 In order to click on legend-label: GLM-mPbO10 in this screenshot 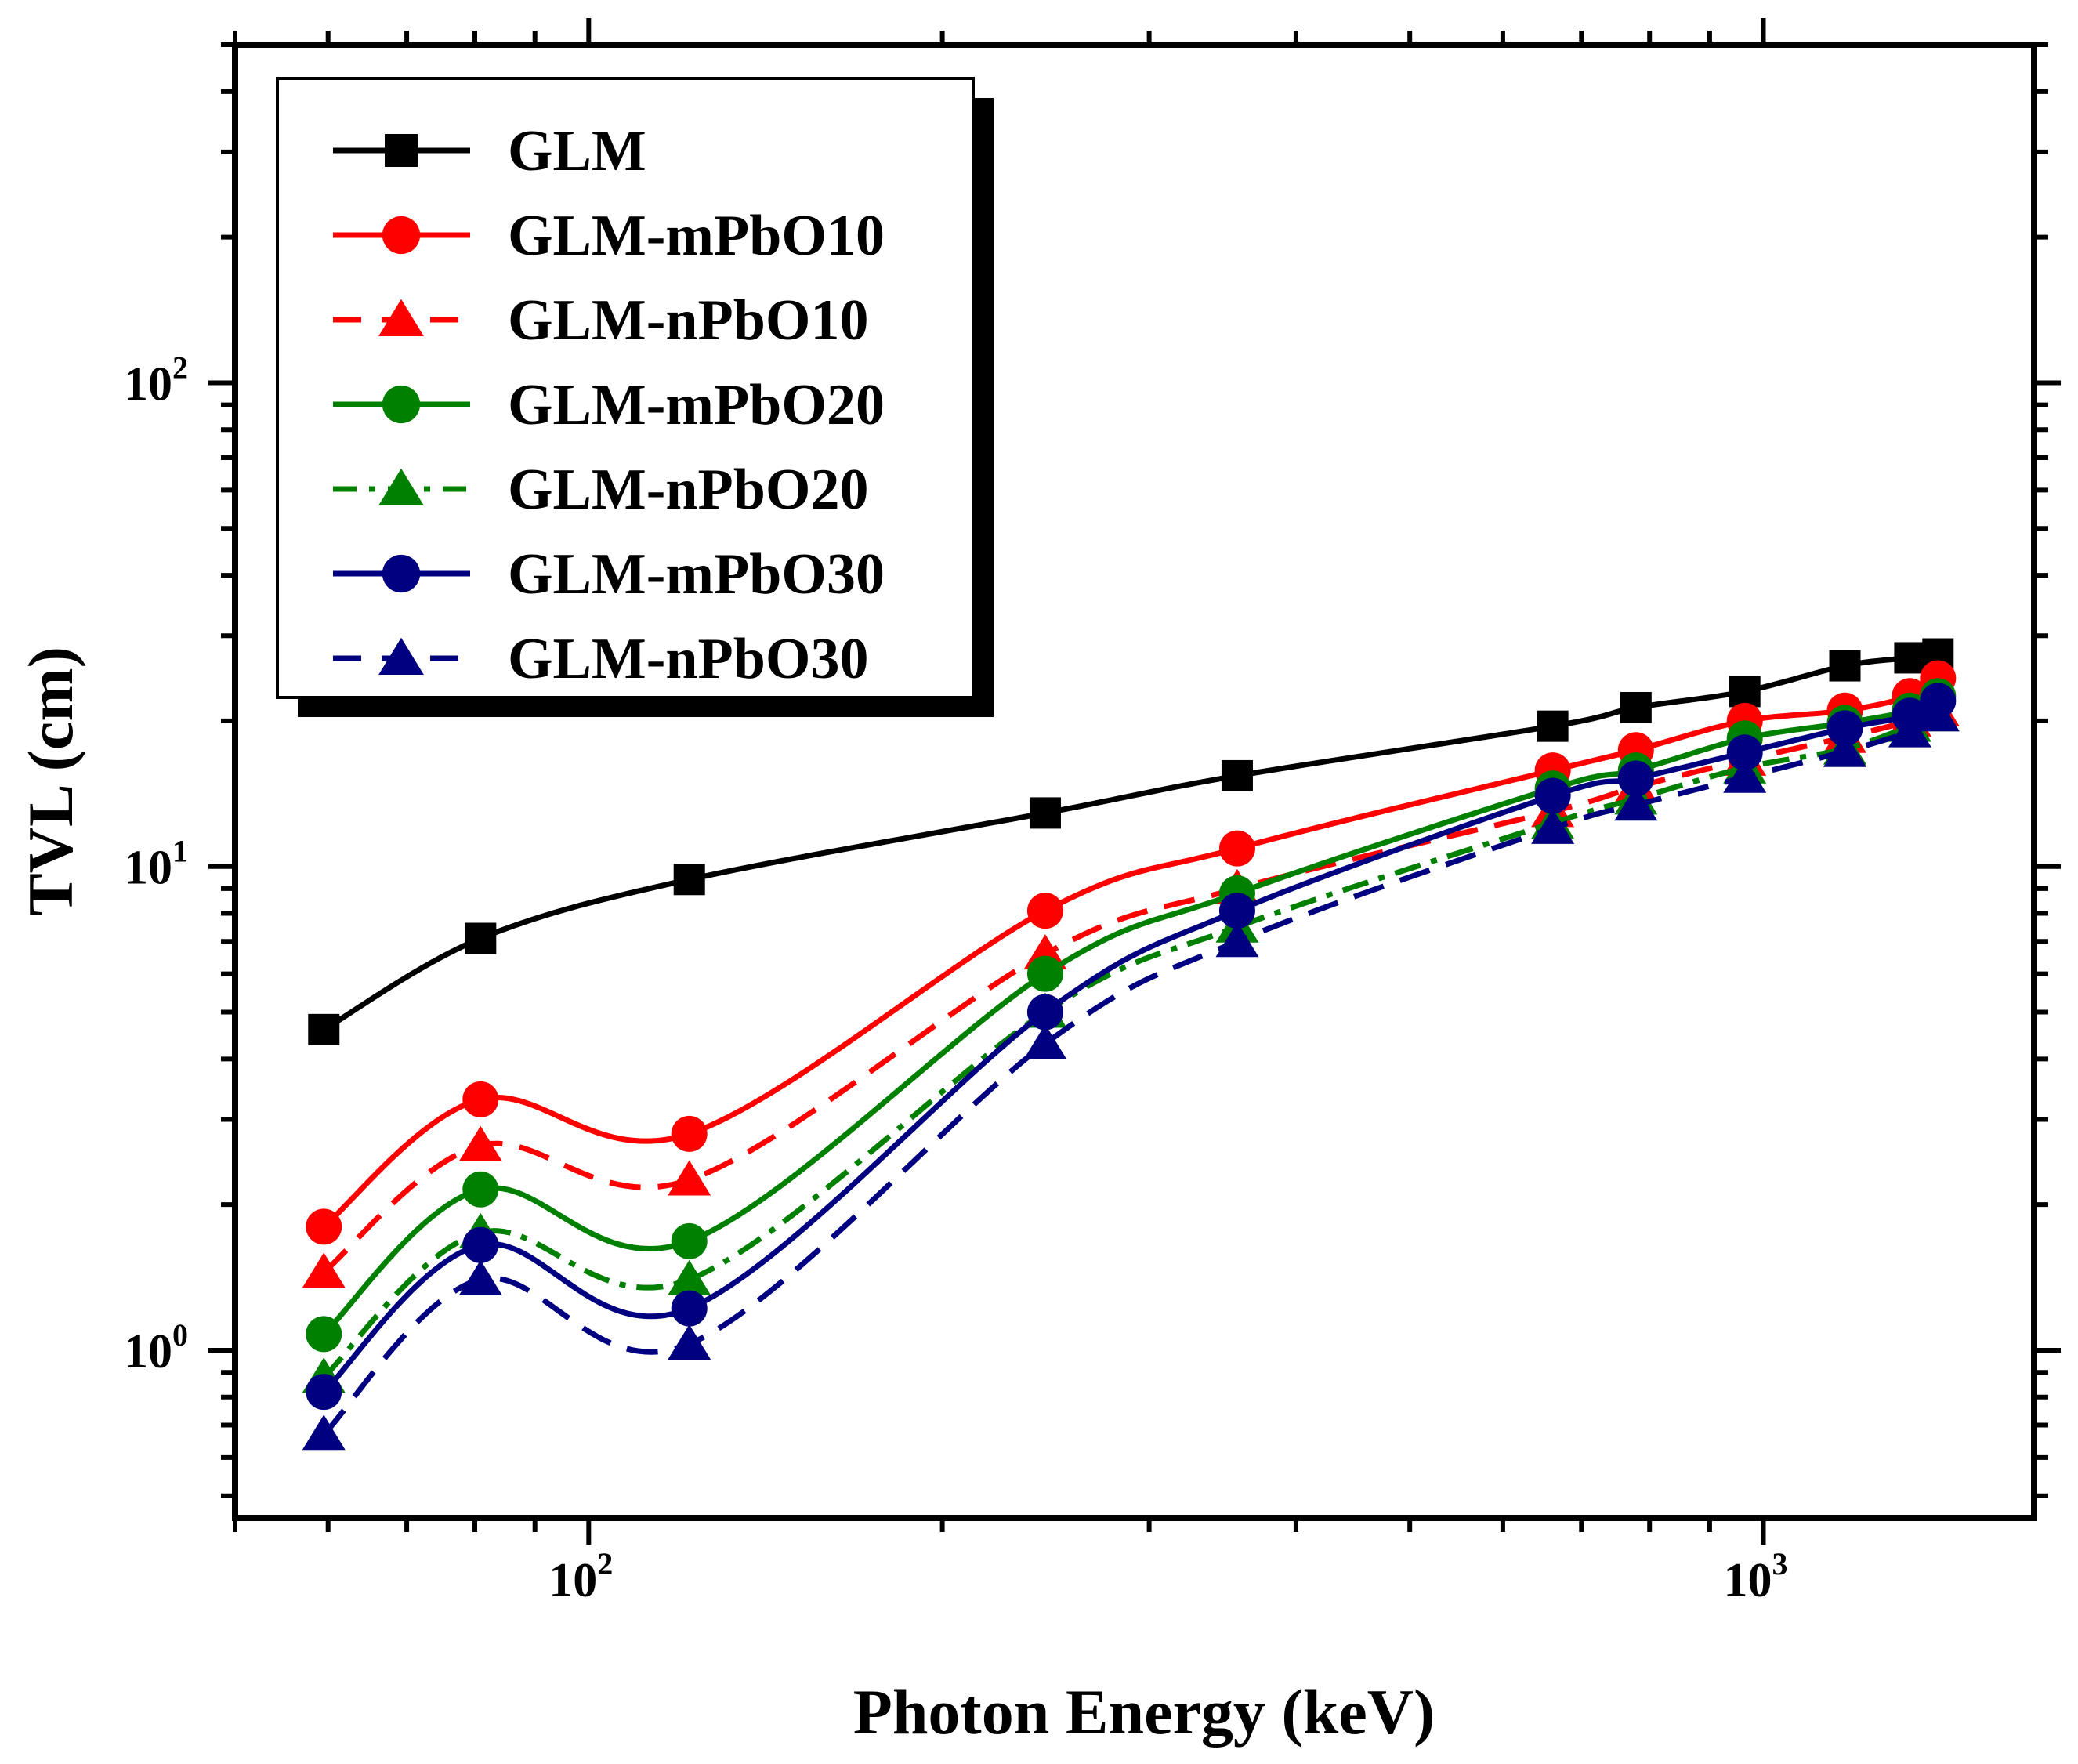, I will do `click(696, 236)`.